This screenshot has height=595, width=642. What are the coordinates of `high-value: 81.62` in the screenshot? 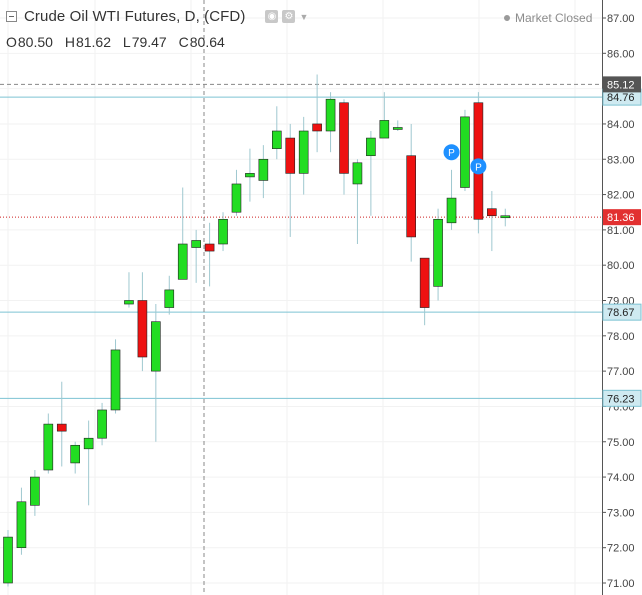 It's located at (93, 42).